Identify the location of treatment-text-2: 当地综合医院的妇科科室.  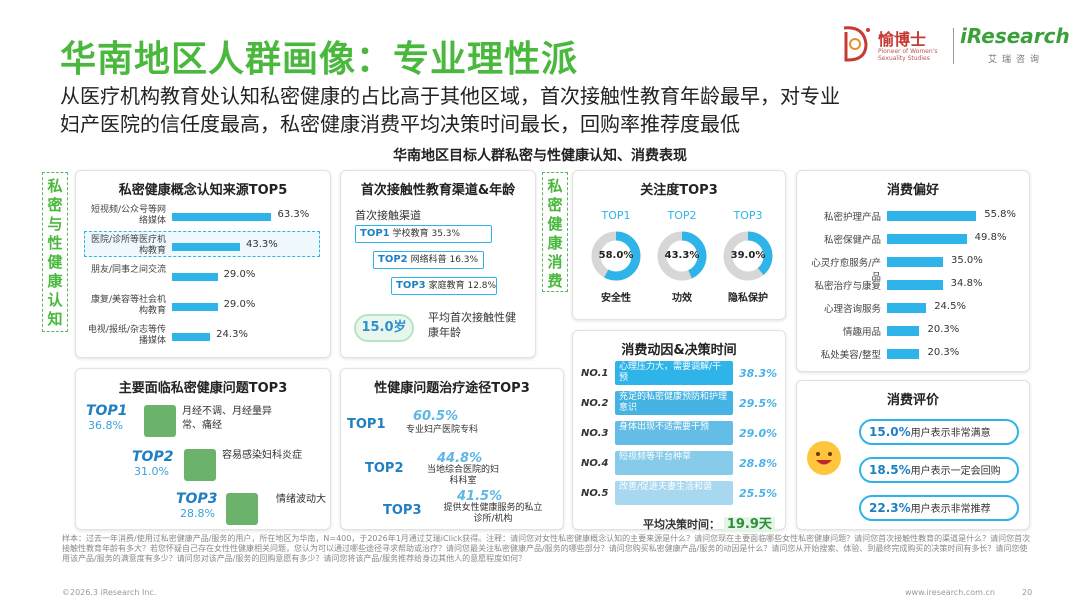
(462, 475).